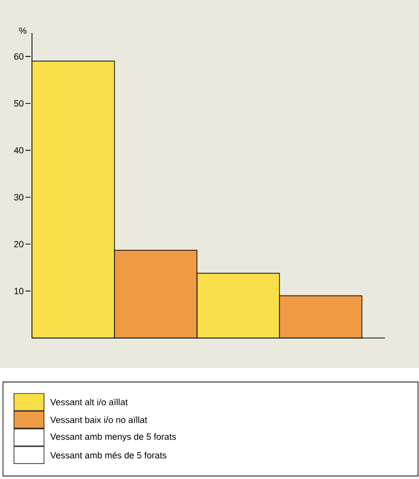 The width and height of the screenshot is (419, 479). What do you see at coordinates (19, 197) in the screenshot?
I see `y-tick-label: 30` at bounding box center [19, 197].